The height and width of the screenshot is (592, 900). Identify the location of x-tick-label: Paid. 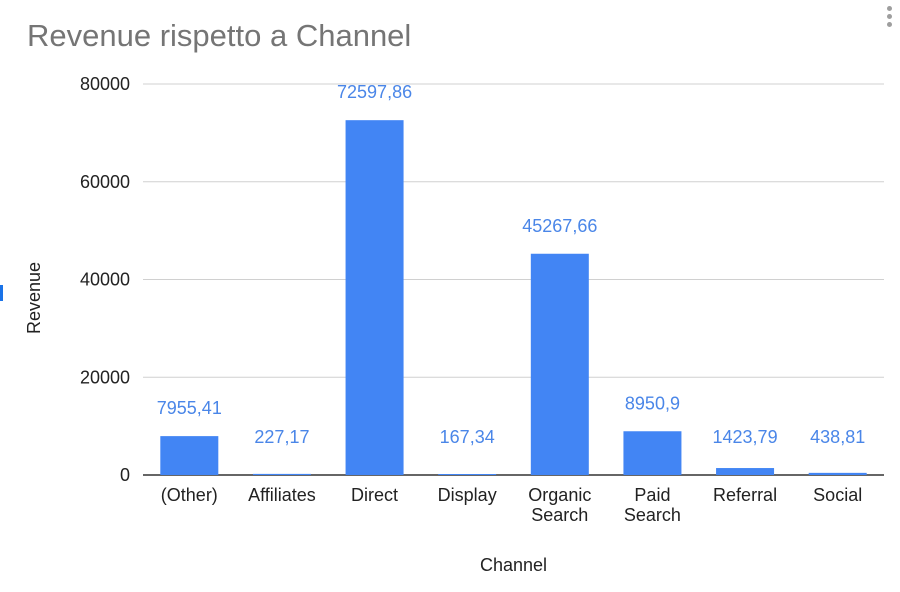
(652, 495).